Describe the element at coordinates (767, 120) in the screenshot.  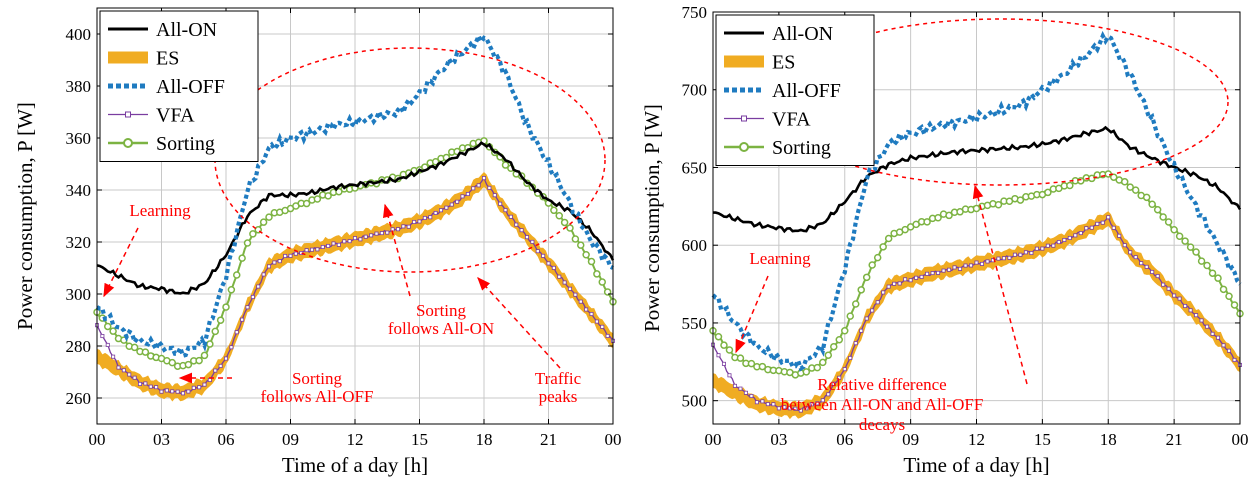
I see `legend-item: VFA` at that location.